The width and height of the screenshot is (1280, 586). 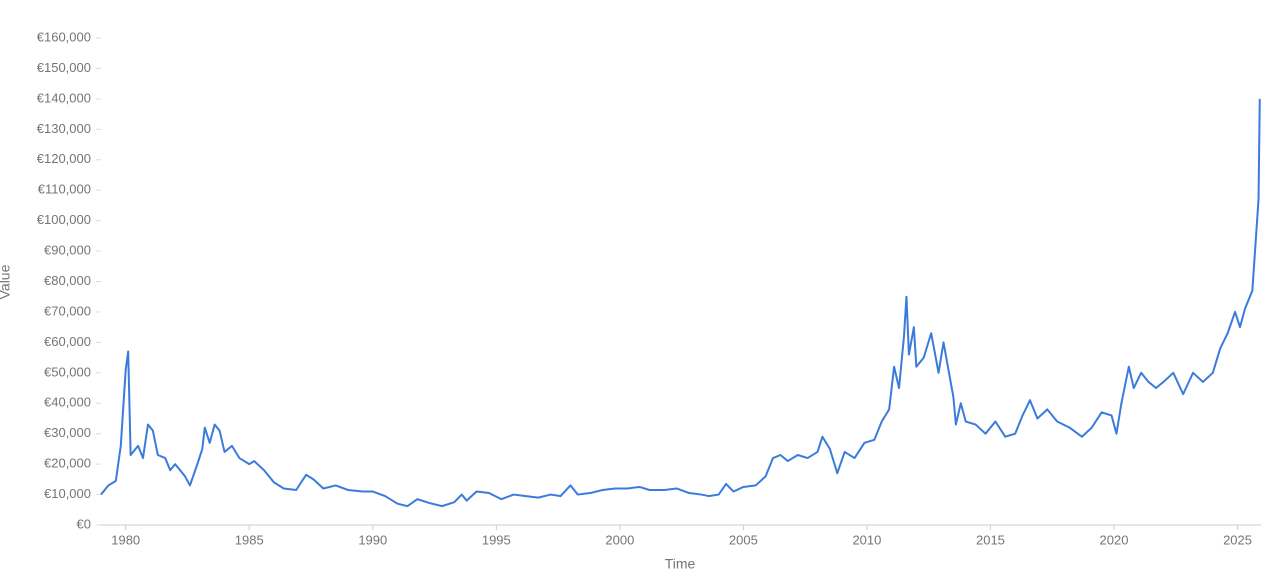 What do you see at coordinates (680, 564) in the screenshot?
I see `x-axis-title: Time` at bounding box center [680, 564].